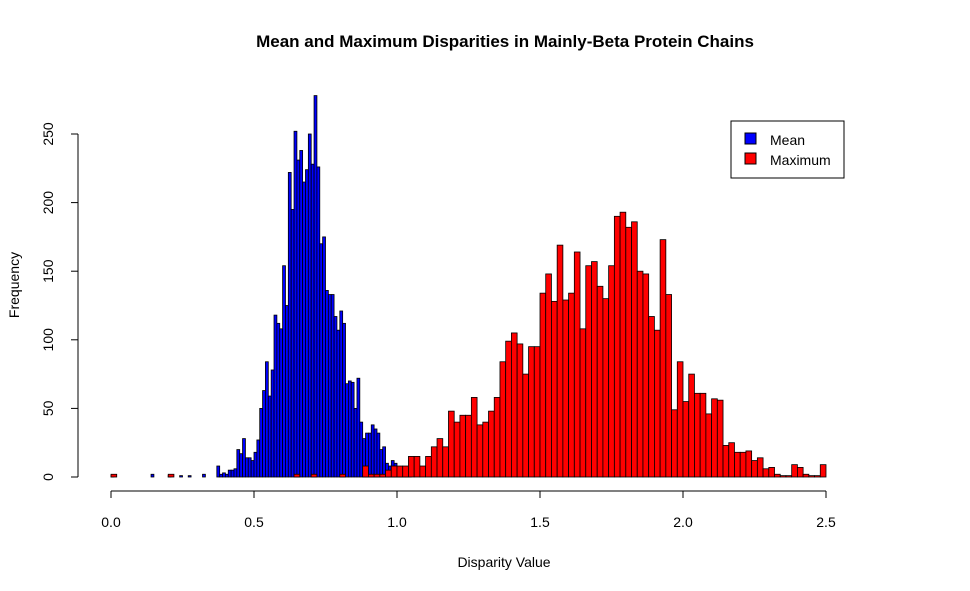  I want to click on x-tick-label: 0.0, so click(111, 522).